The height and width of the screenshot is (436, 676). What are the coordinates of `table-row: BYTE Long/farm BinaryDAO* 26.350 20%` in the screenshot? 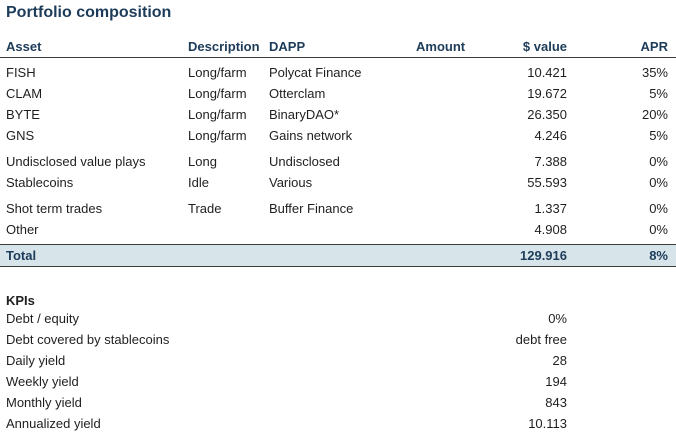 It's located at (338, 114).